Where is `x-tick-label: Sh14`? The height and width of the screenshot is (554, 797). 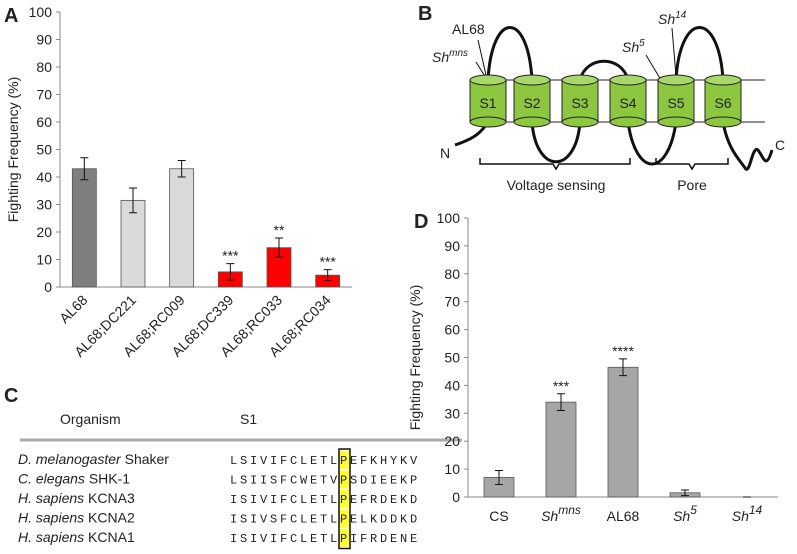
x-tick-label: Sh14 is located at coordinates (747, 513).